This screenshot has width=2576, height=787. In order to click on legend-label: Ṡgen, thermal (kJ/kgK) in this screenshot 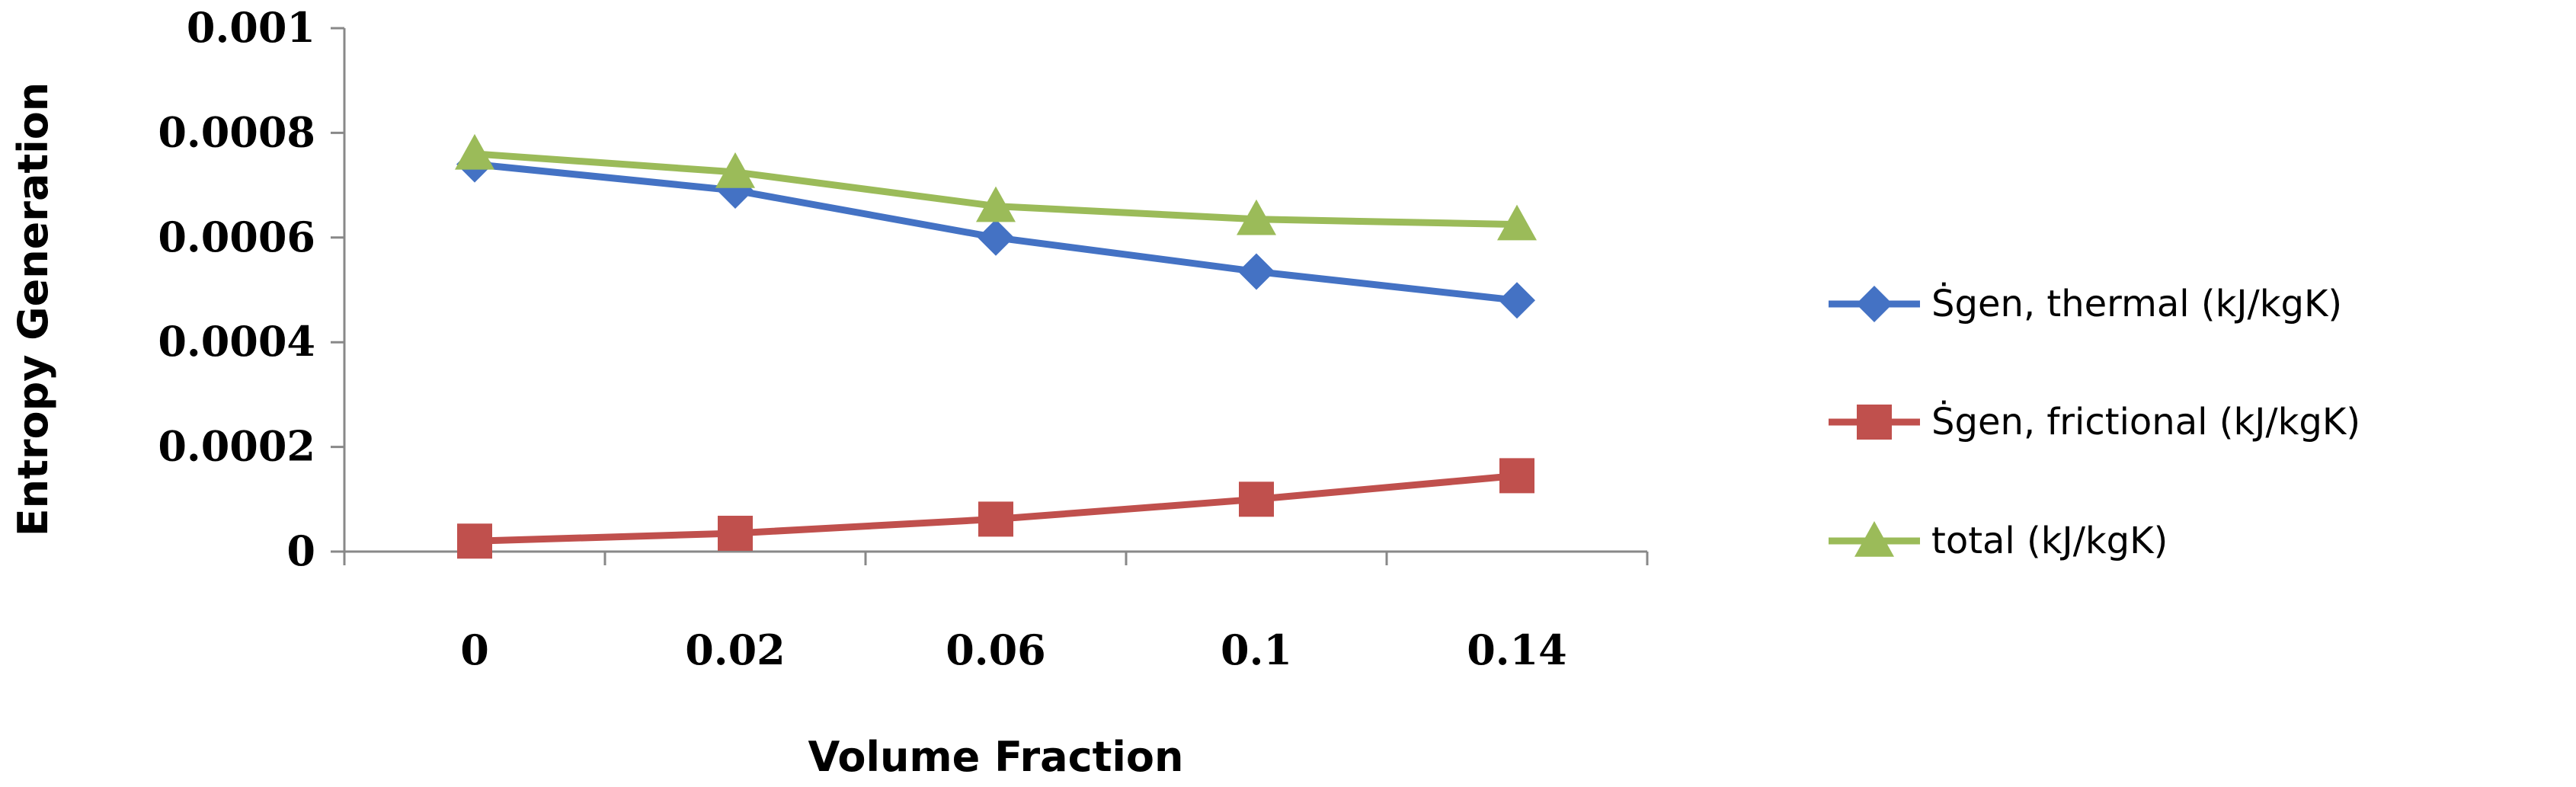, I will do `click(2136, 304)`.